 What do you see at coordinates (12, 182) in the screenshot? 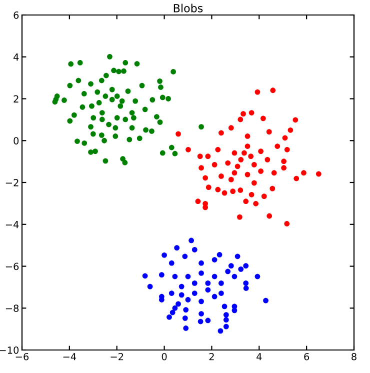
I see `y-tick-label: −2` at bounding box center [12, 182].